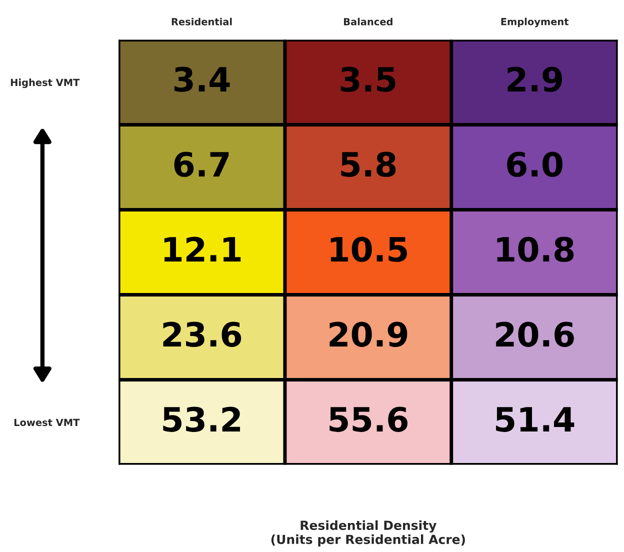 The height and width of the screenshot is (552, 624). Describe the element at coordinates (368, 249) in the screenshot. I see `data-label: 10.5` at that location.